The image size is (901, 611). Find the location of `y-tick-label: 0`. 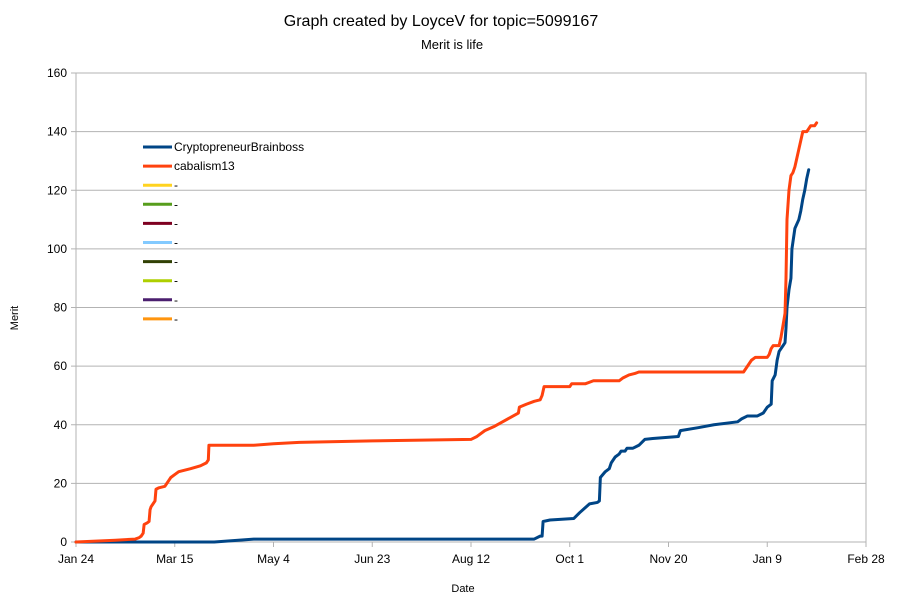

y-tick-label: 0 is located at coordinates (63, 542).